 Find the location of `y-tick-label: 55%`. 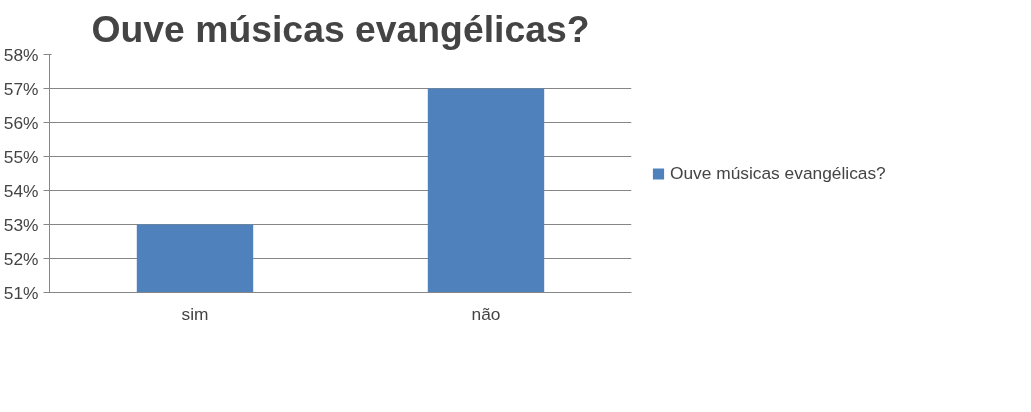

y-tick-label: 55% is located at coordinates (21, 156).